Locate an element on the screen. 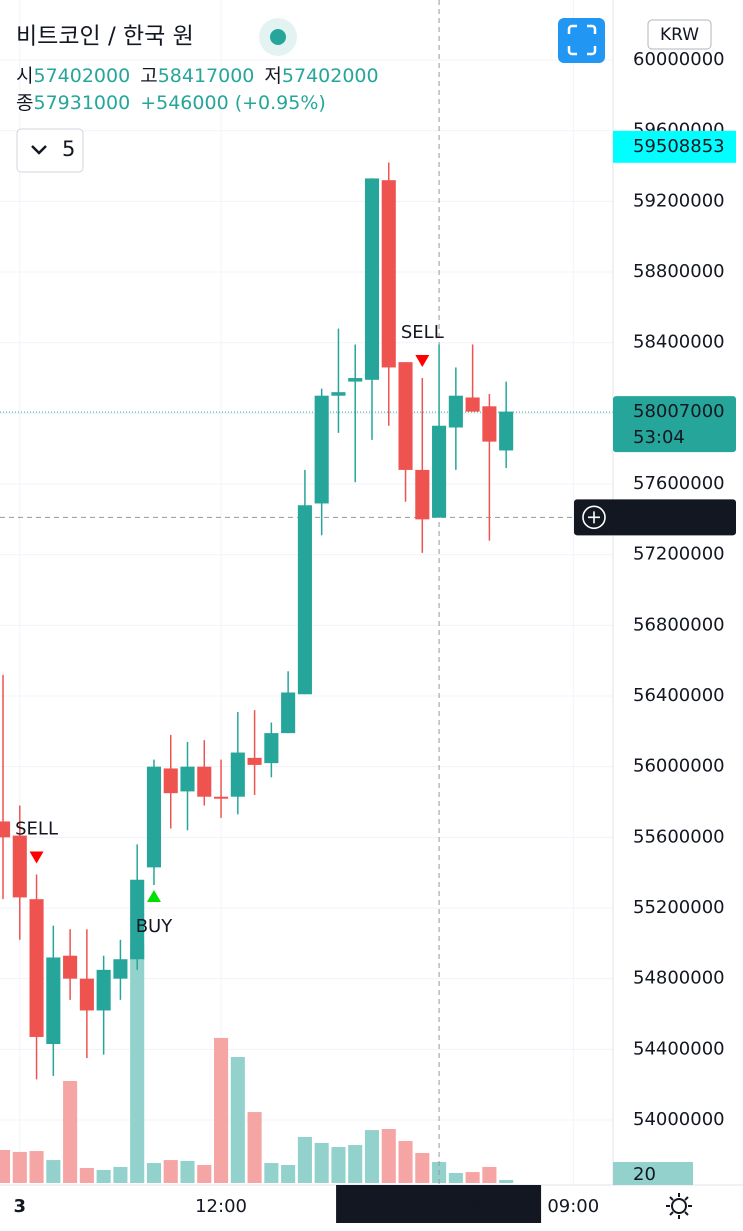 The height and width of the screenshot is (1231, 743). countdown-label: 53:04 is located at coordinates (659, 437).